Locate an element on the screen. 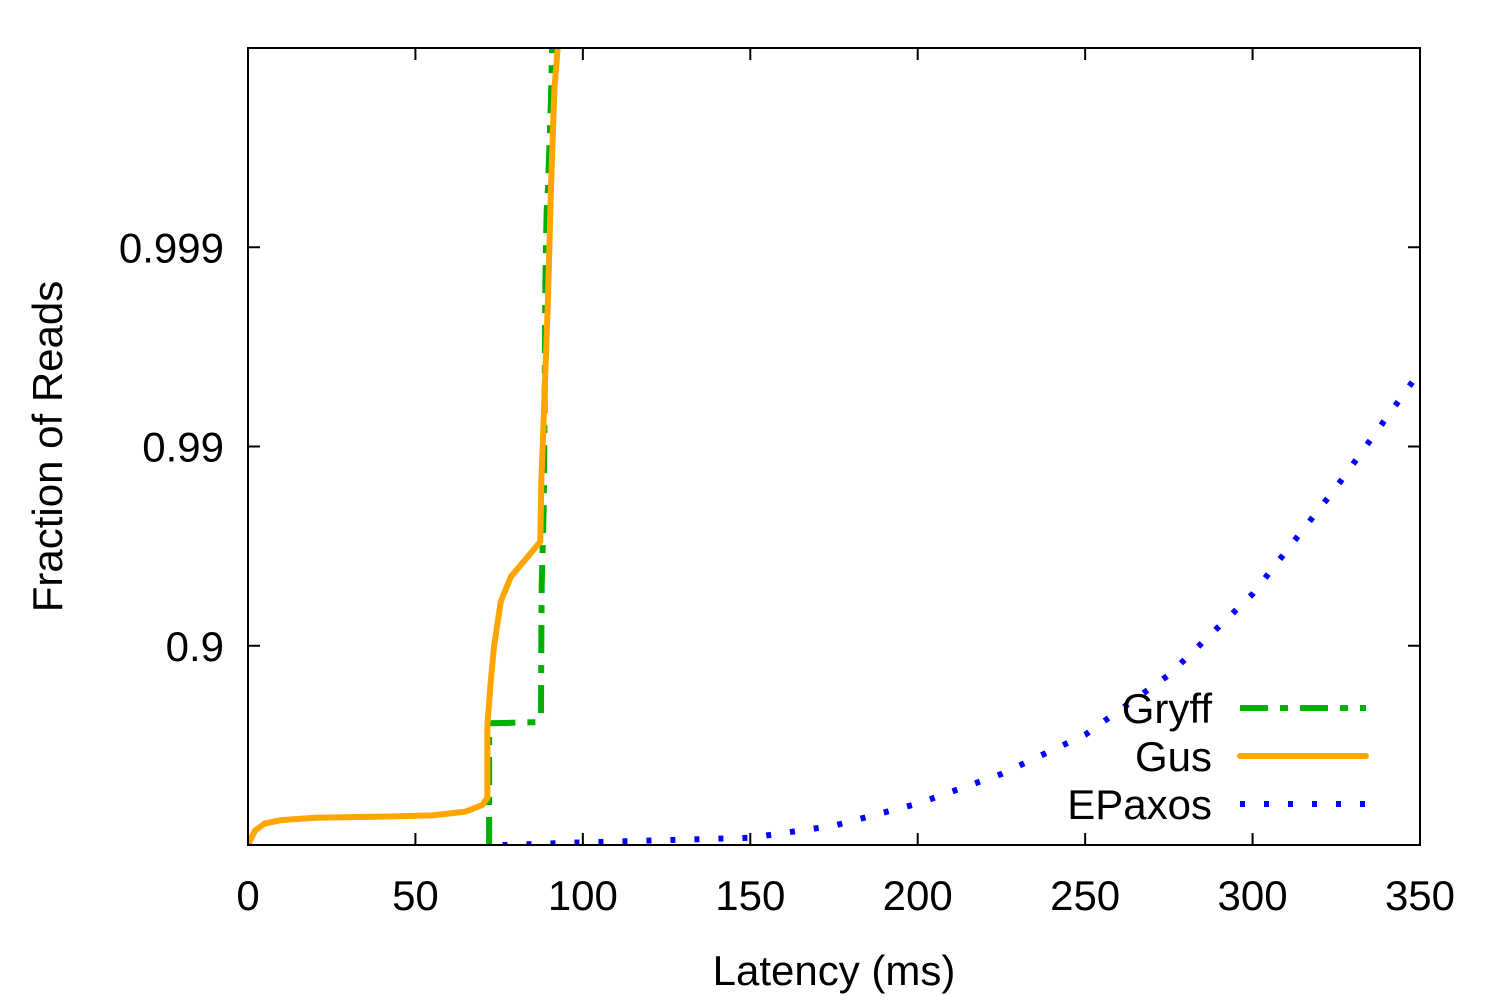 The height and width of the screenshot is (1000, 1500). x-tick-label: 250 is located at coordinates (1085, 895).